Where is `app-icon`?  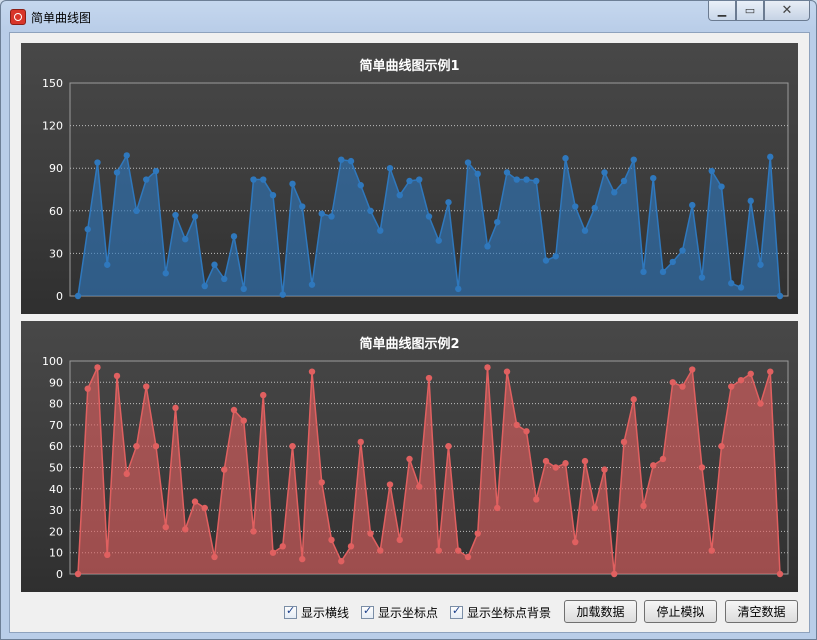
app-icon is located at coordinates (18, 17).